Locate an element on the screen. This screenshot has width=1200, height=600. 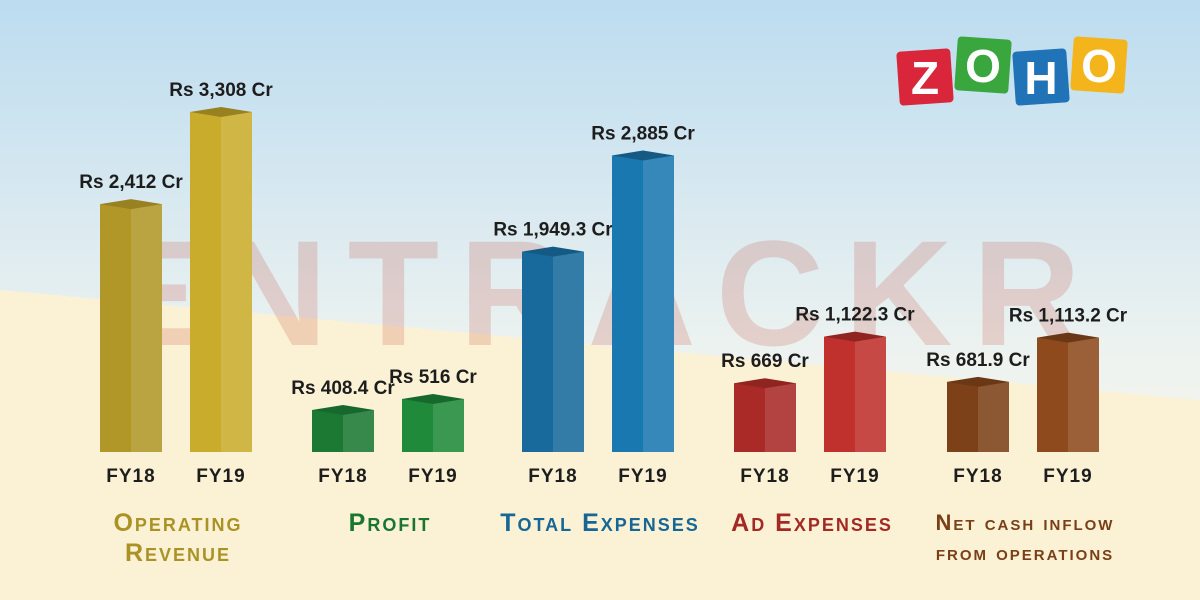
value-label: Rs 669 Cr is located at coordinates (765, 361).